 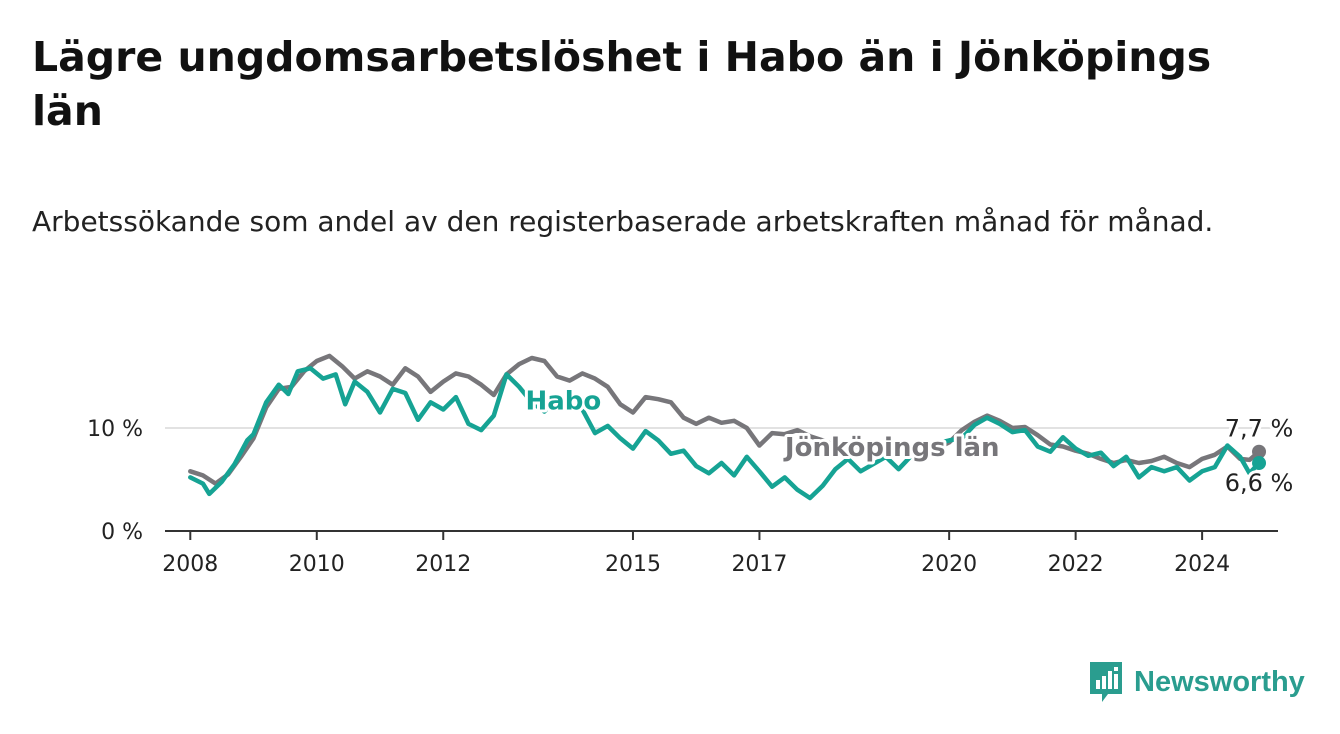 What do you see at coordinates (115, 429) in the screenshot?
I see `y-tick-label: 10 %` at bounding box center [115, 429].